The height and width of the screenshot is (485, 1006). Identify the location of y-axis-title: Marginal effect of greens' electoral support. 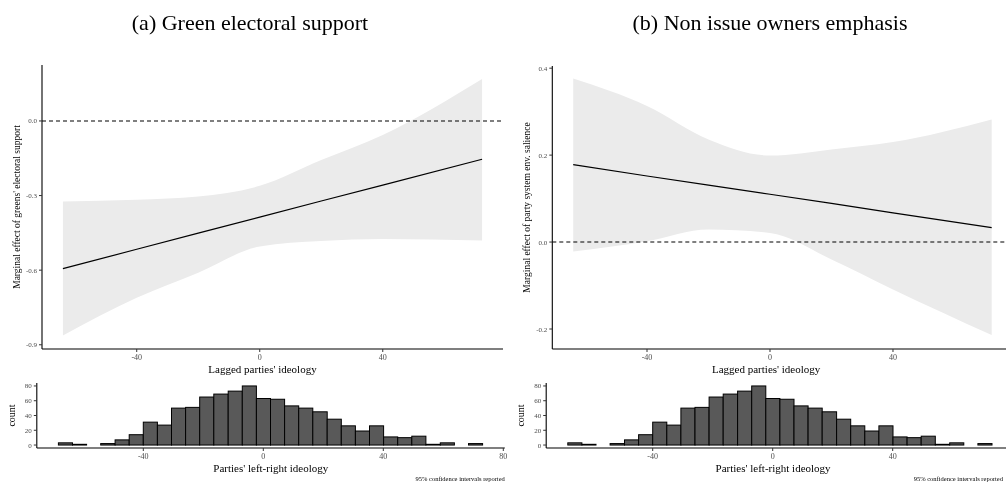
(17, 206).